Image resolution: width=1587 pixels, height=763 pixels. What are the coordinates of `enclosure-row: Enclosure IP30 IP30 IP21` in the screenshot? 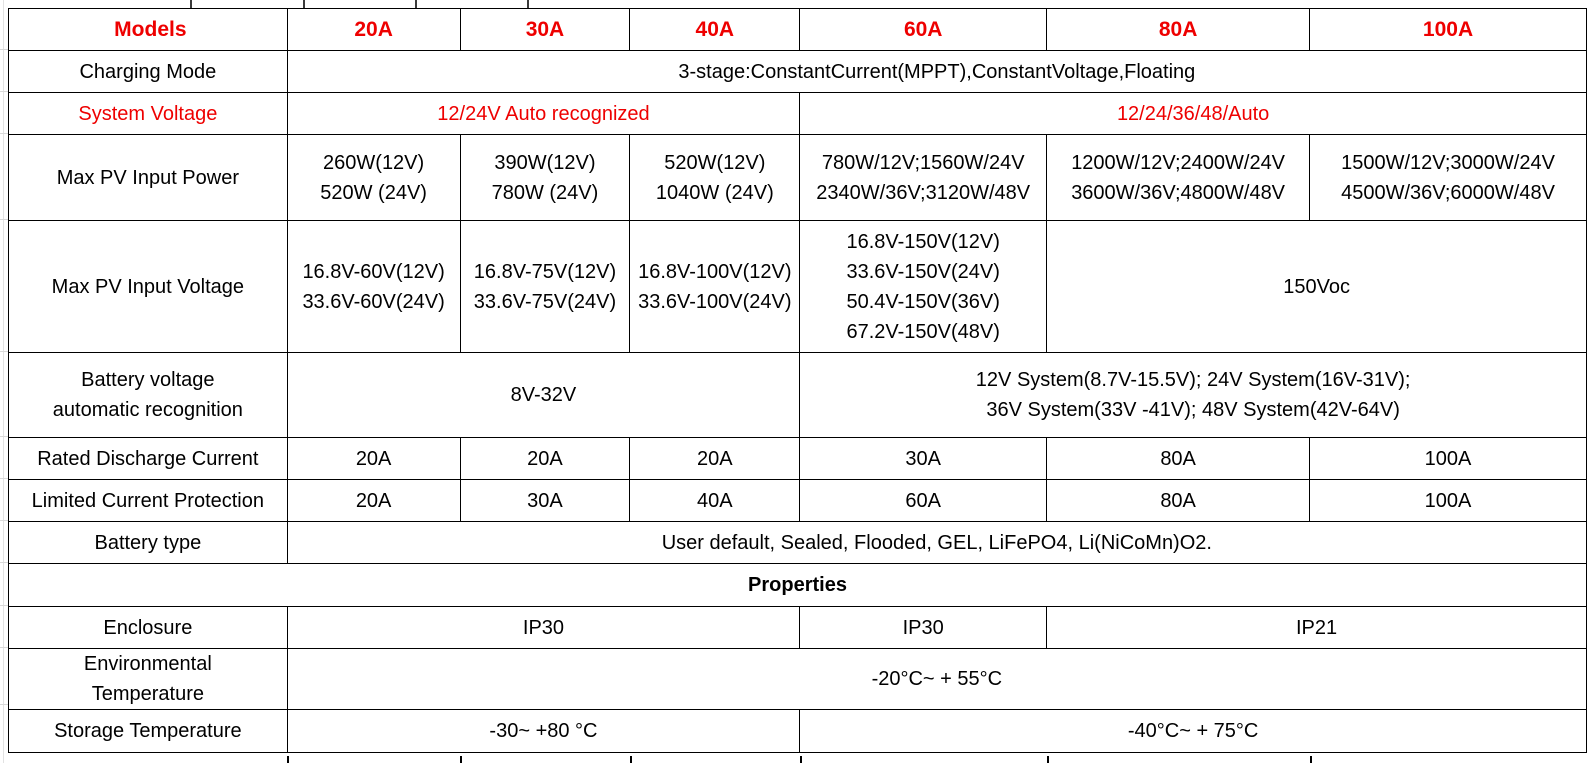 It's located at (797, 627).